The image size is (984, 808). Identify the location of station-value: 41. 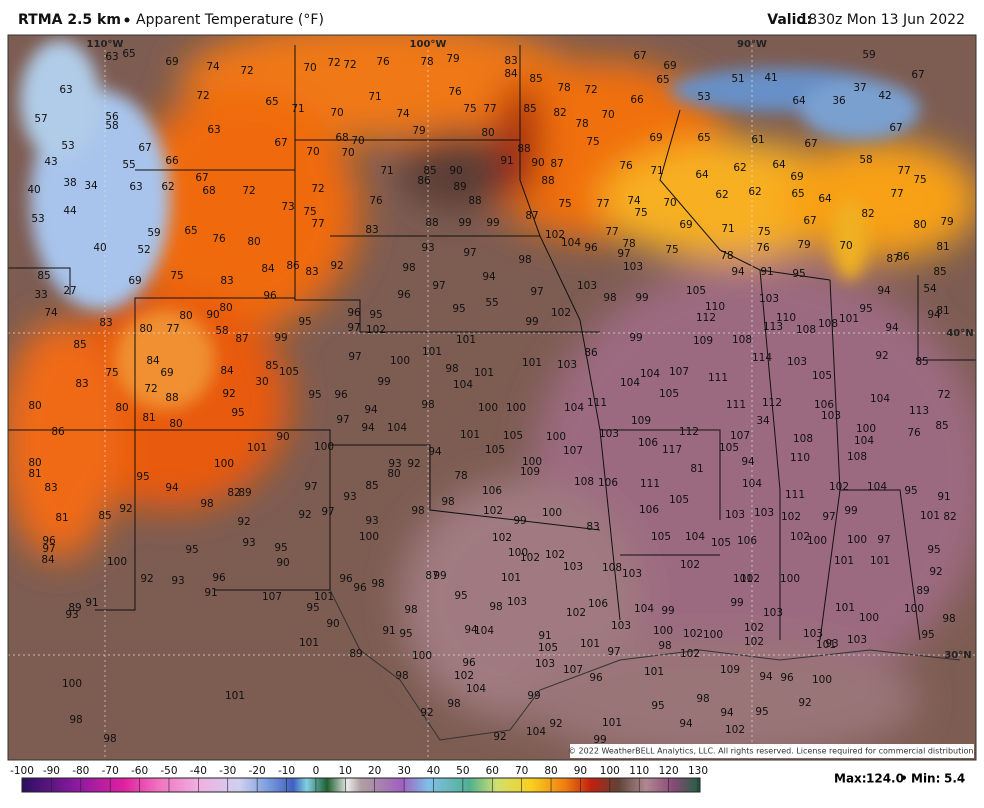
(770, 78).